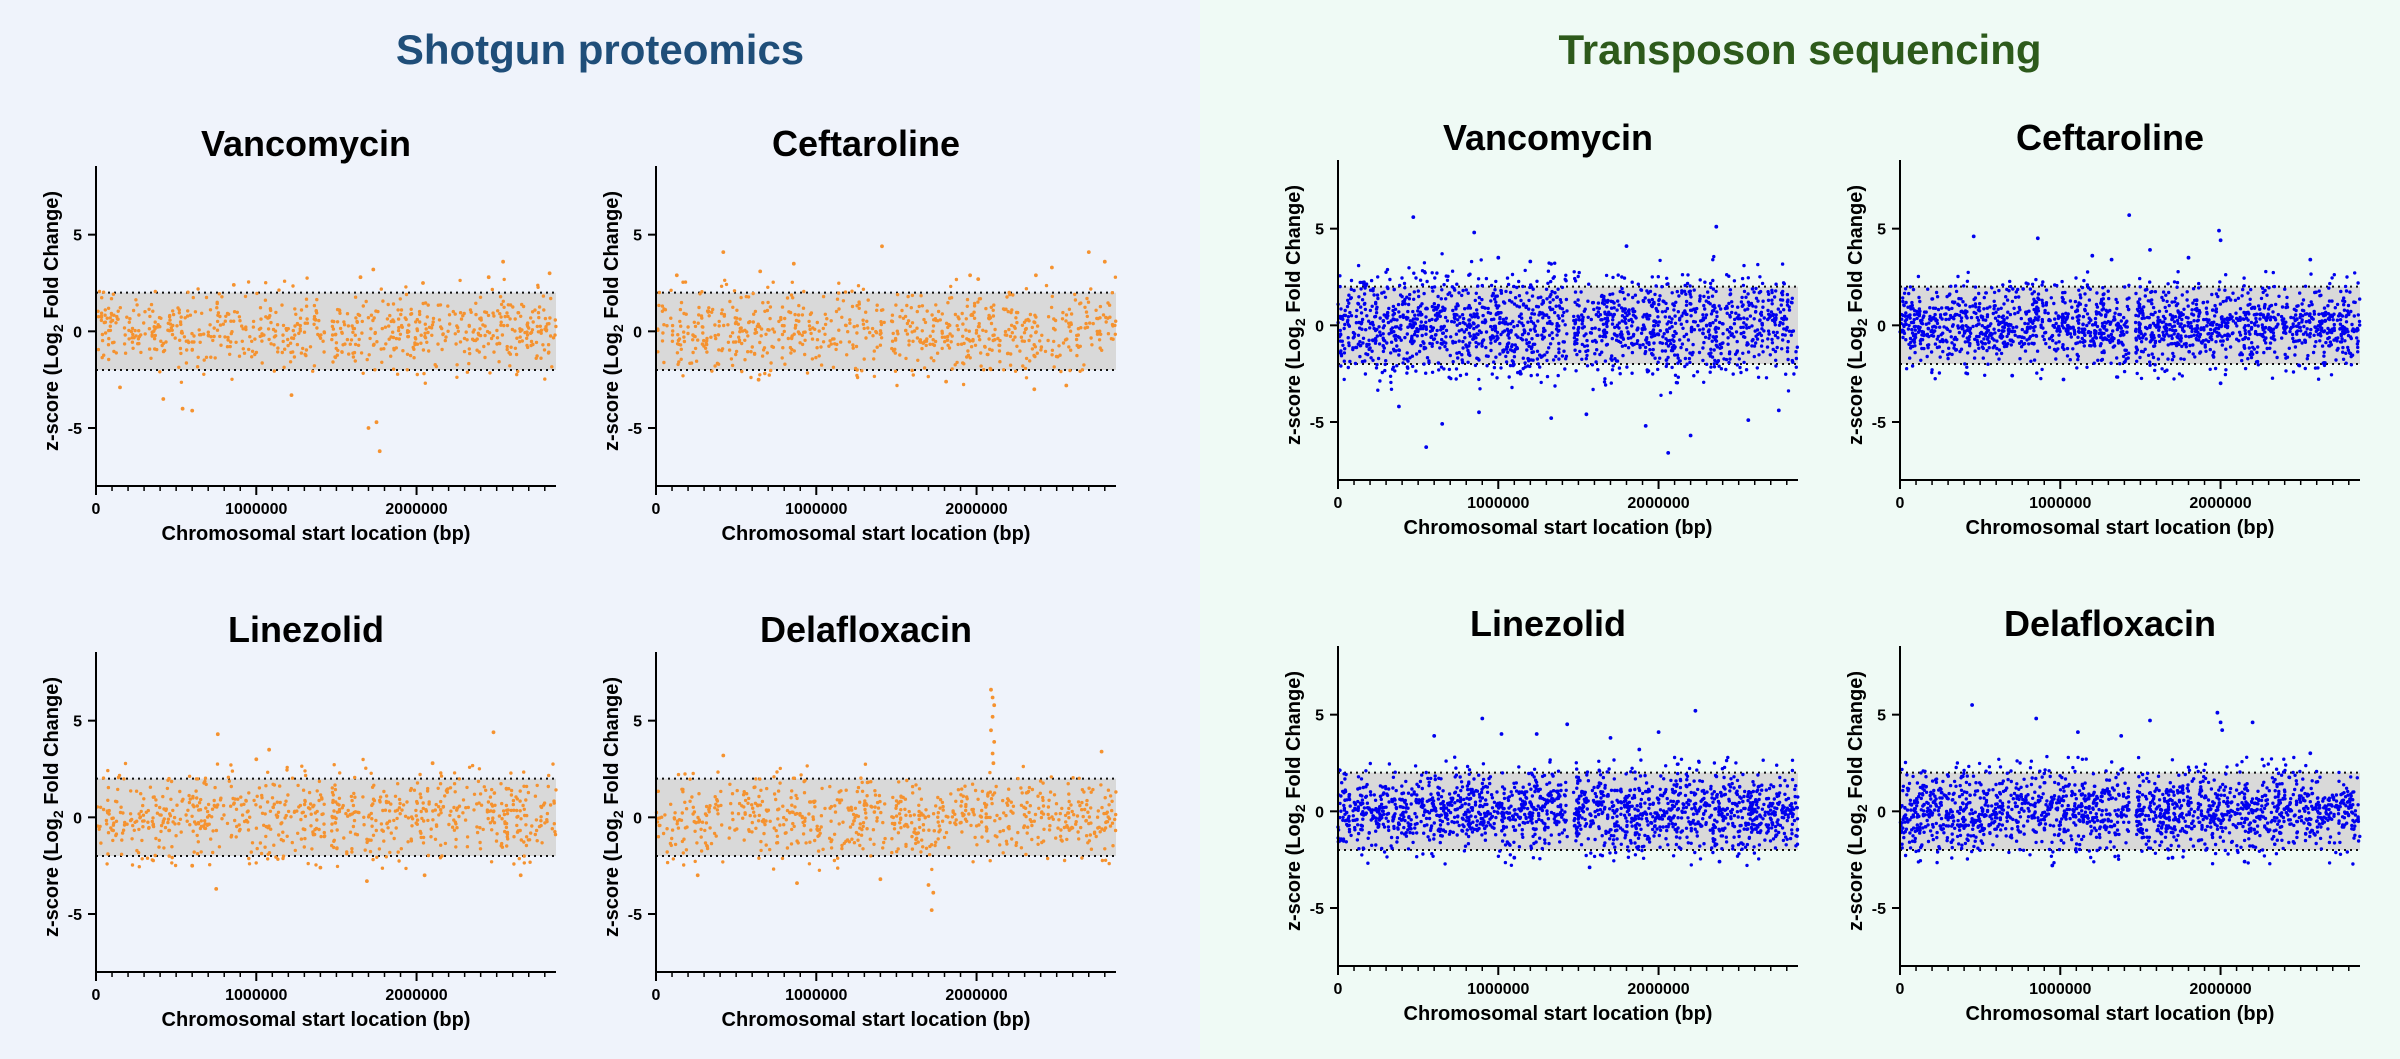 The width and height of the screenshot is (2400, 1059). I want to click on y-tick-label: 0, so click(637, 818).